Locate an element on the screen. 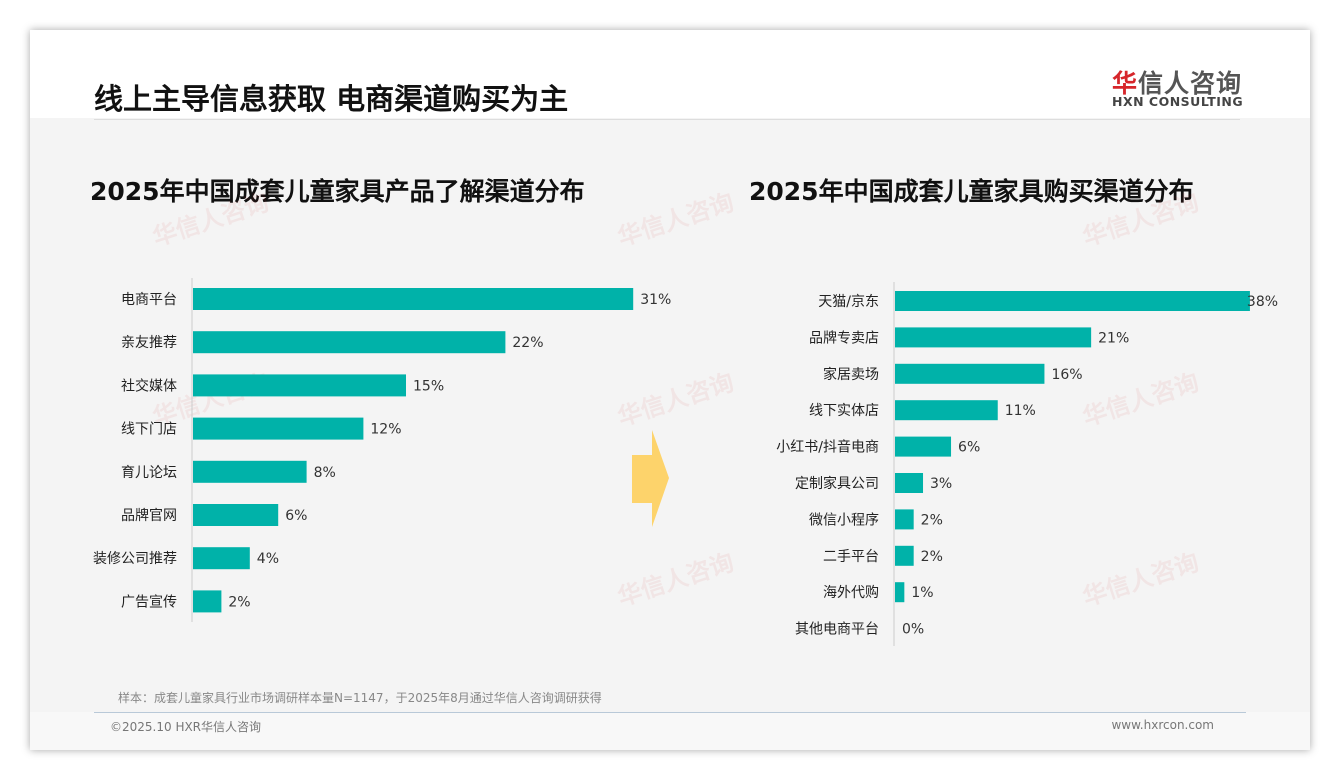 The width and height of the screenshot is (1340, 780). data-label: 38% is located at coordinates (1262, 302).